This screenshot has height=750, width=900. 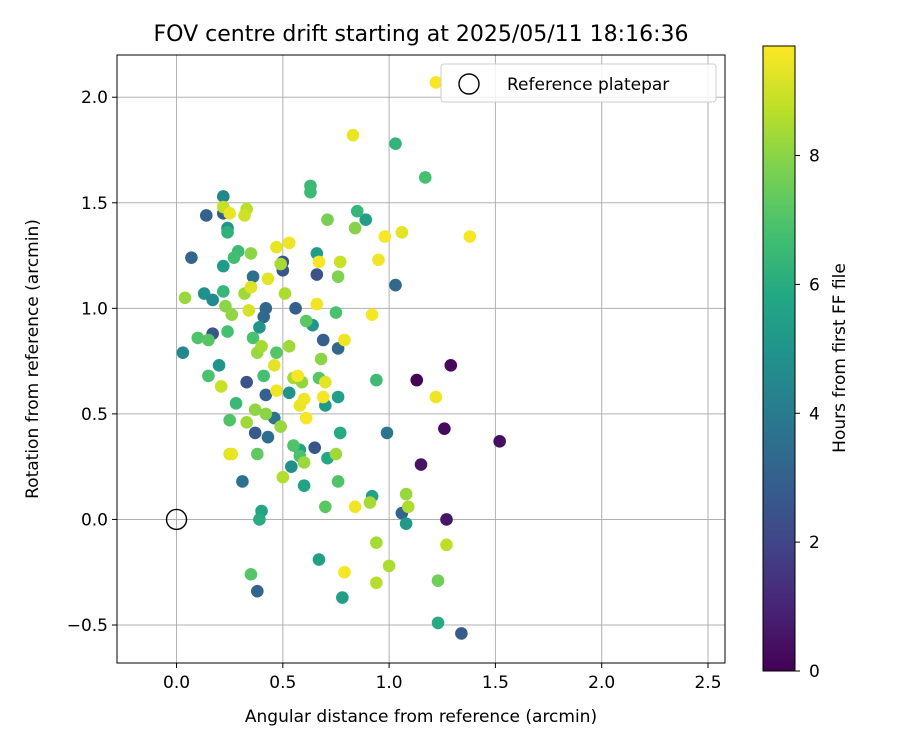 I want to click on x-axis-label: Angular distance from reference (arcmin), so click(x=421, y=717).